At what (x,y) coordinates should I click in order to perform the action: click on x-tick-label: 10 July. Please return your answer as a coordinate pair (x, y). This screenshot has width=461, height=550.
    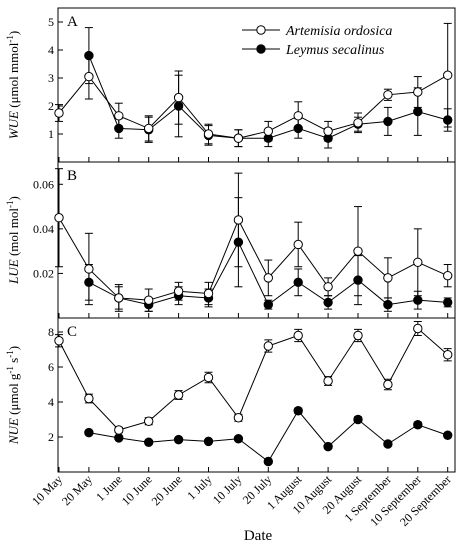
    Looking at the image, I should click on (227, 489).